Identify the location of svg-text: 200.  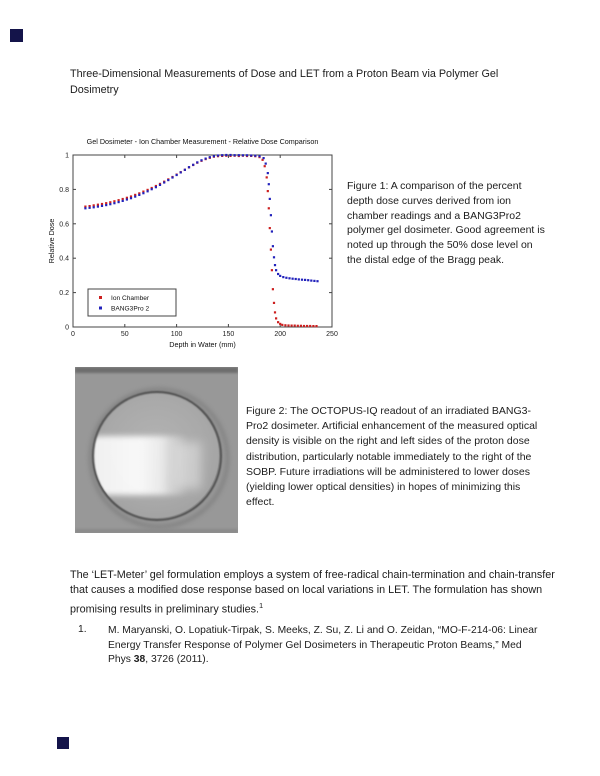
(280, 334).